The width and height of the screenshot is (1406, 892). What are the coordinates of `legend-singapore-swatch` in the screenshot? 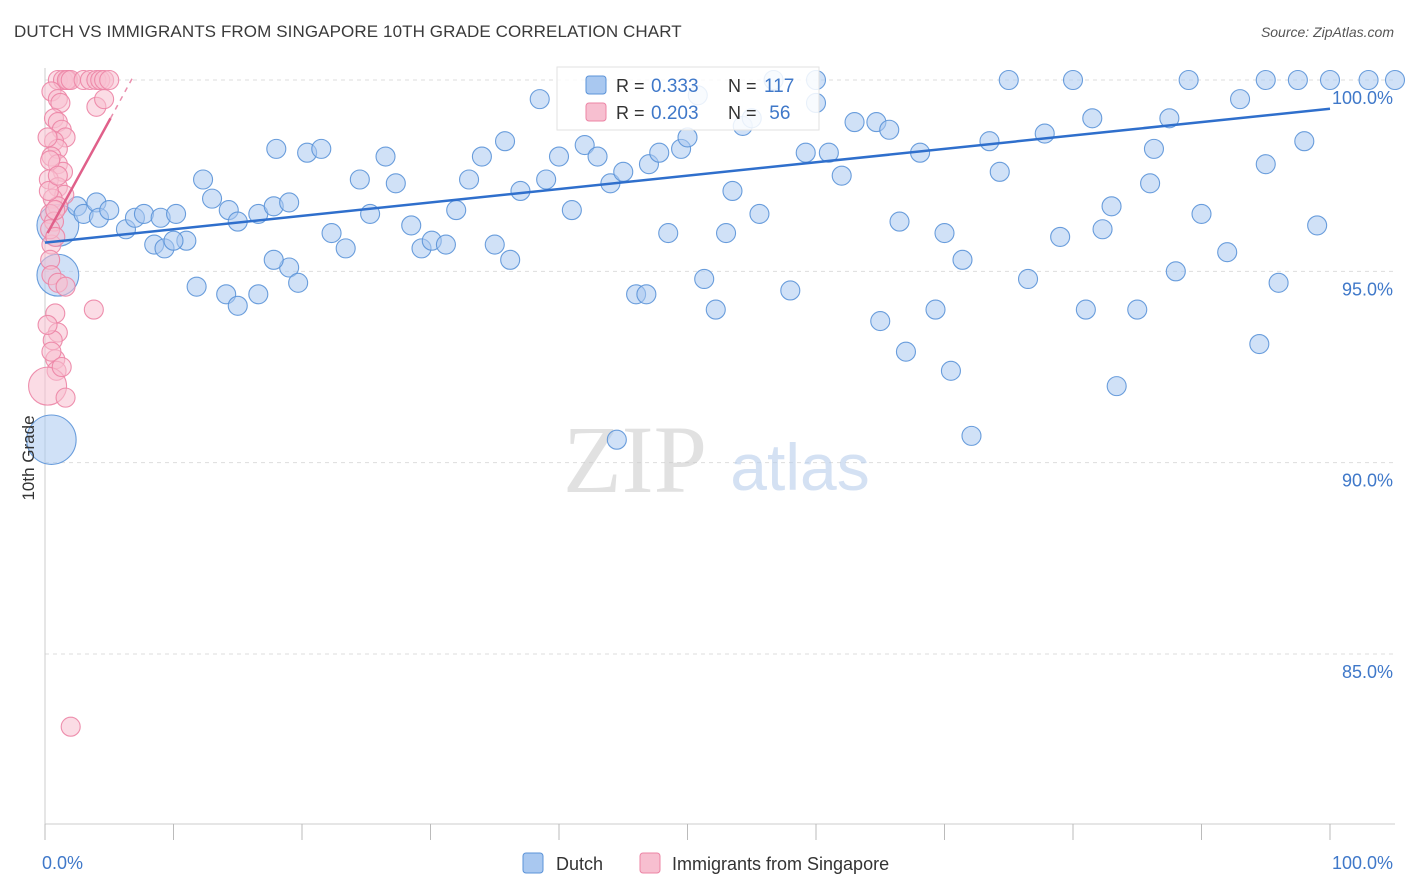 It's located at (650, 863).